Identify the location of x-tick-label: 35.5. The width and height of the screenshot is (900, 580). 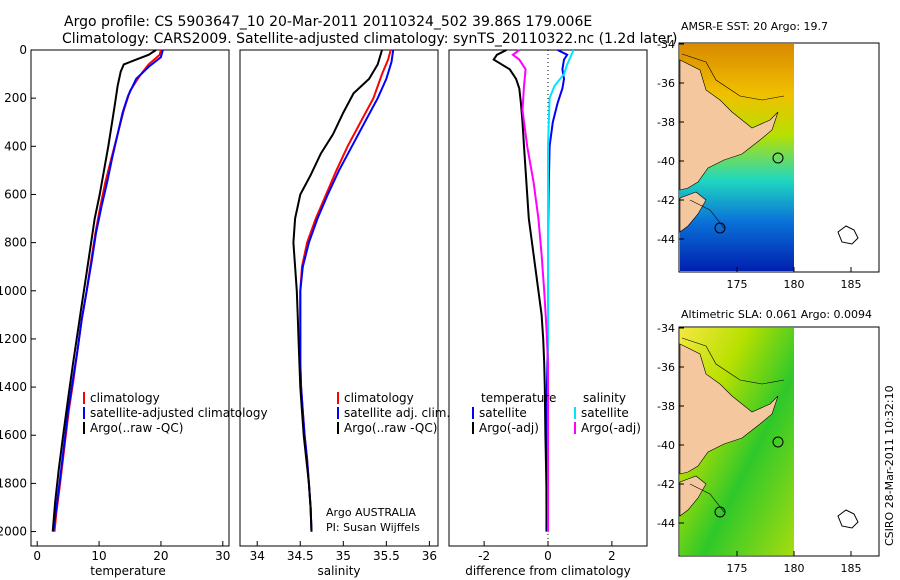
(386, 556).